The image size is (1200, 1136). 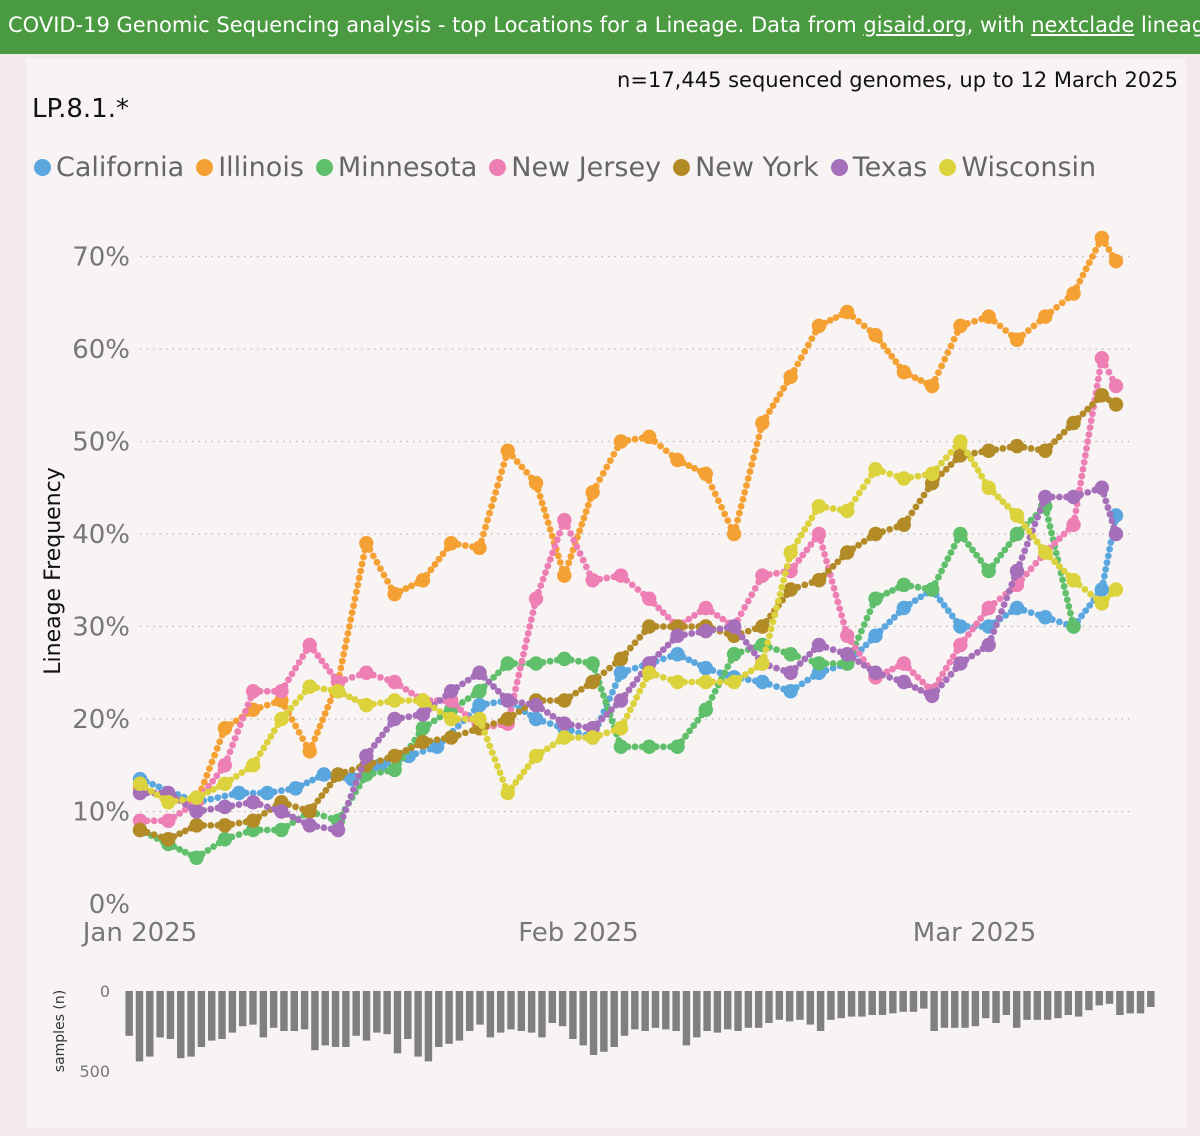 I want to click on legend-item: Wisconsin, so click(x=1017, y=167).